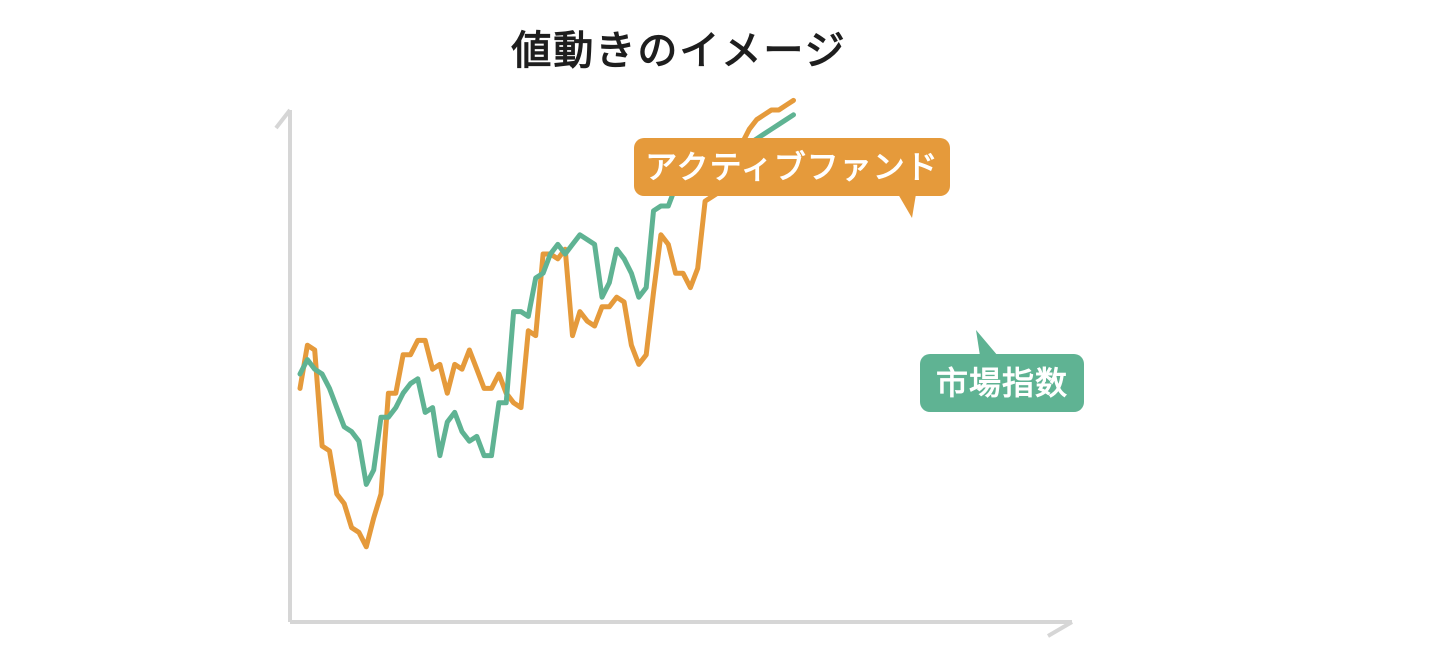  I want to click on callout-market-index-tail, so click(987, 343).